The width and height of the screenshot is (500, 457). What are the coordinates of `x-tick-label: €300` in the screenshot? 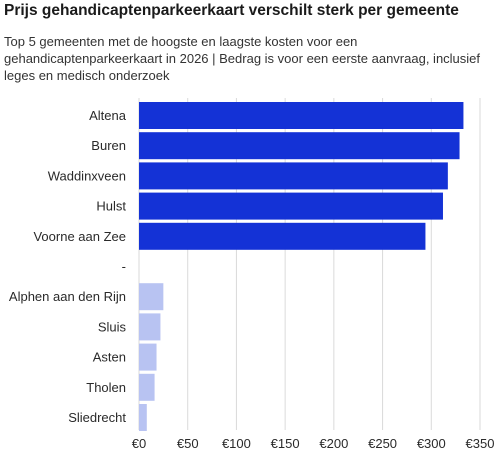 It's located at (431, 443).